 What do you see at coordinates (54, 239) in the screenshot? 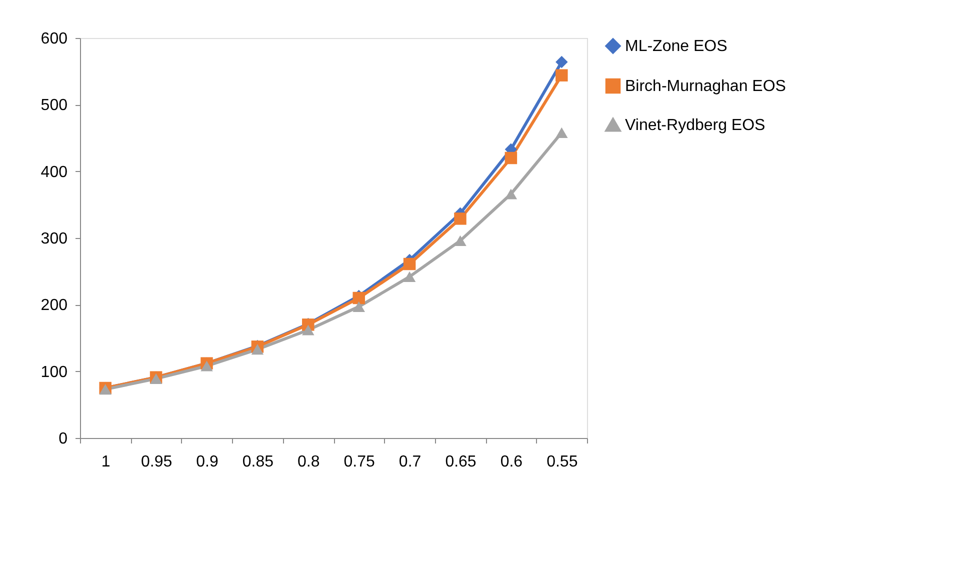
I see `y-tick-label: 300` at bounding box center [54, 239].